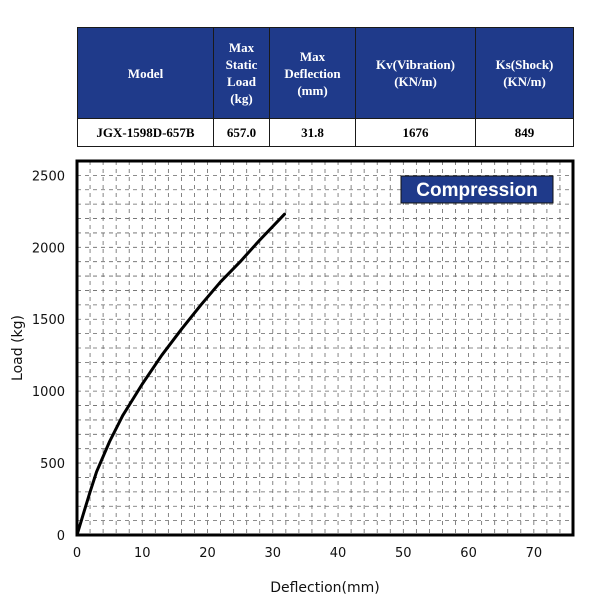 The height and width of the screenshot is (600, 600). I want to click on y-tick-label: 0, so click(61, 536).